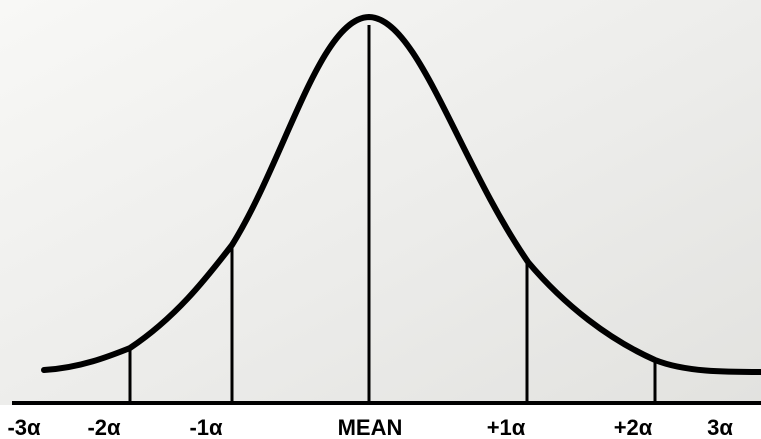  What do you see at coordinates (206, 427) in the screenshot?
I see `label-neg1: -1α` at bounding box center [206, 427].